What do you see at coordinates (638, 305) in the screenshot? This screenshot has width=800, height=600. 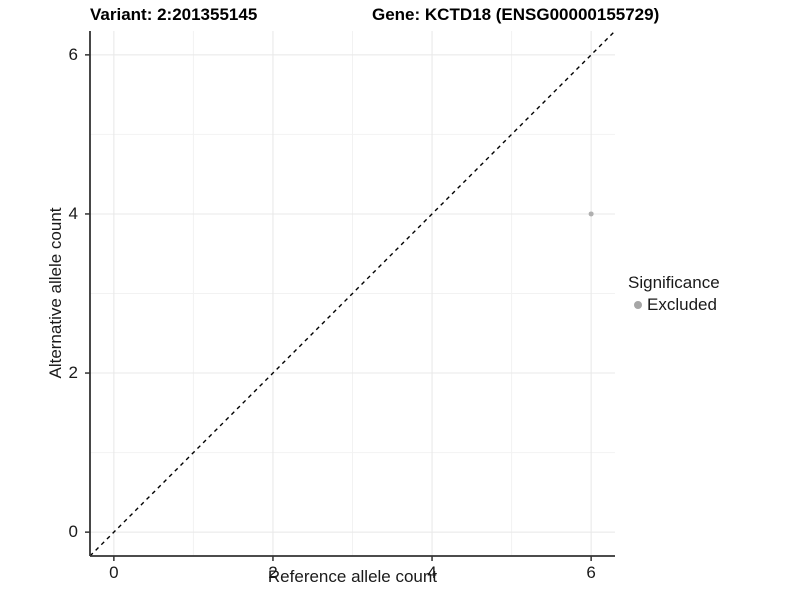 I see `legend-key-dot-icon` at bounding box center [638, 305].